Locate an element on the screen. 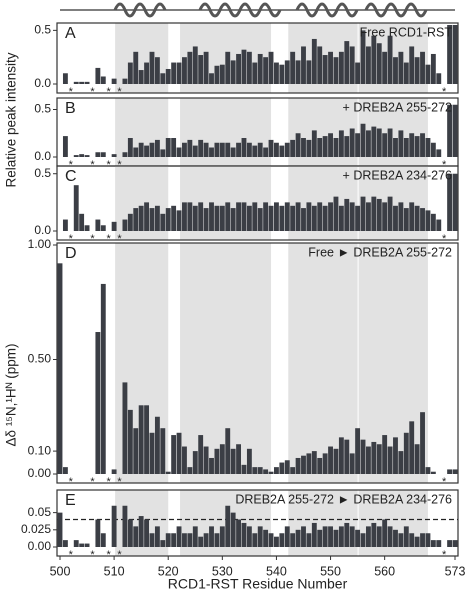 The width and height of the screenshot is (474, 599). panel-letter: E is located at coordinates (70, 500).